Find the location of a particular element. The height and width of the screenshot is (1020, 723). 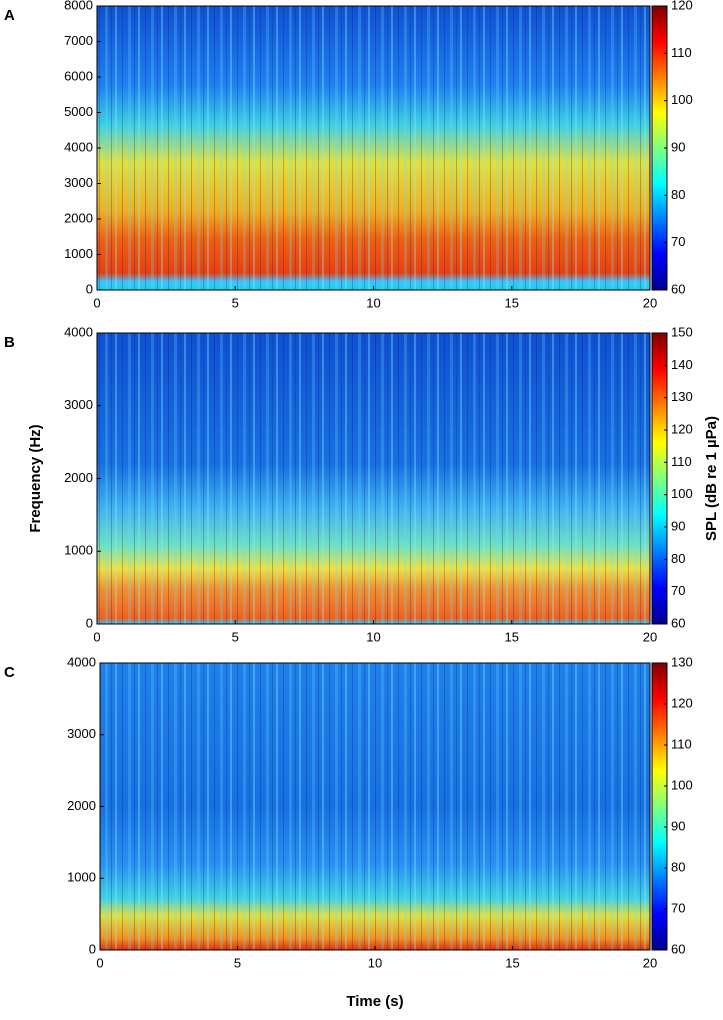

panel-label: A is located at coordinates (9, 15).